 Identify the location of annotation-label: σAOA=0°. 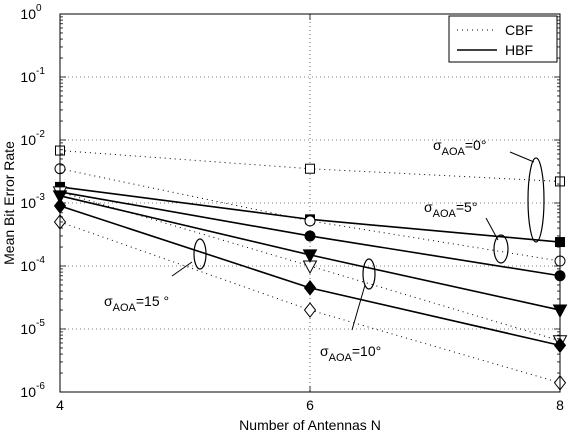
(459, 147).